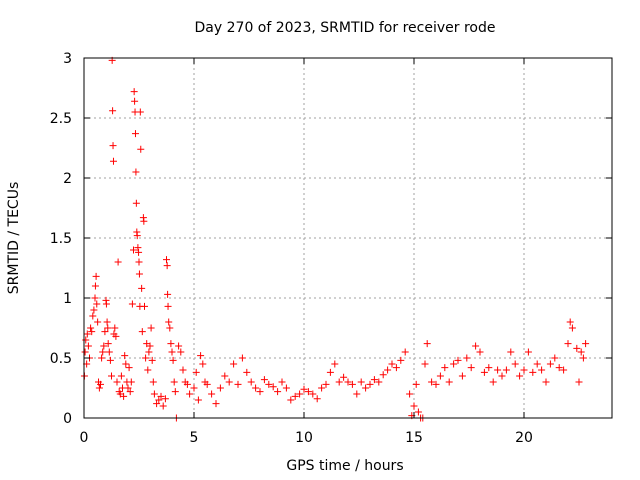 This screenshot has width=640, height=480. Describe the element at coordinates (61, 359) in the screenshot. I see `y-tick-label: 0.5` at that location.